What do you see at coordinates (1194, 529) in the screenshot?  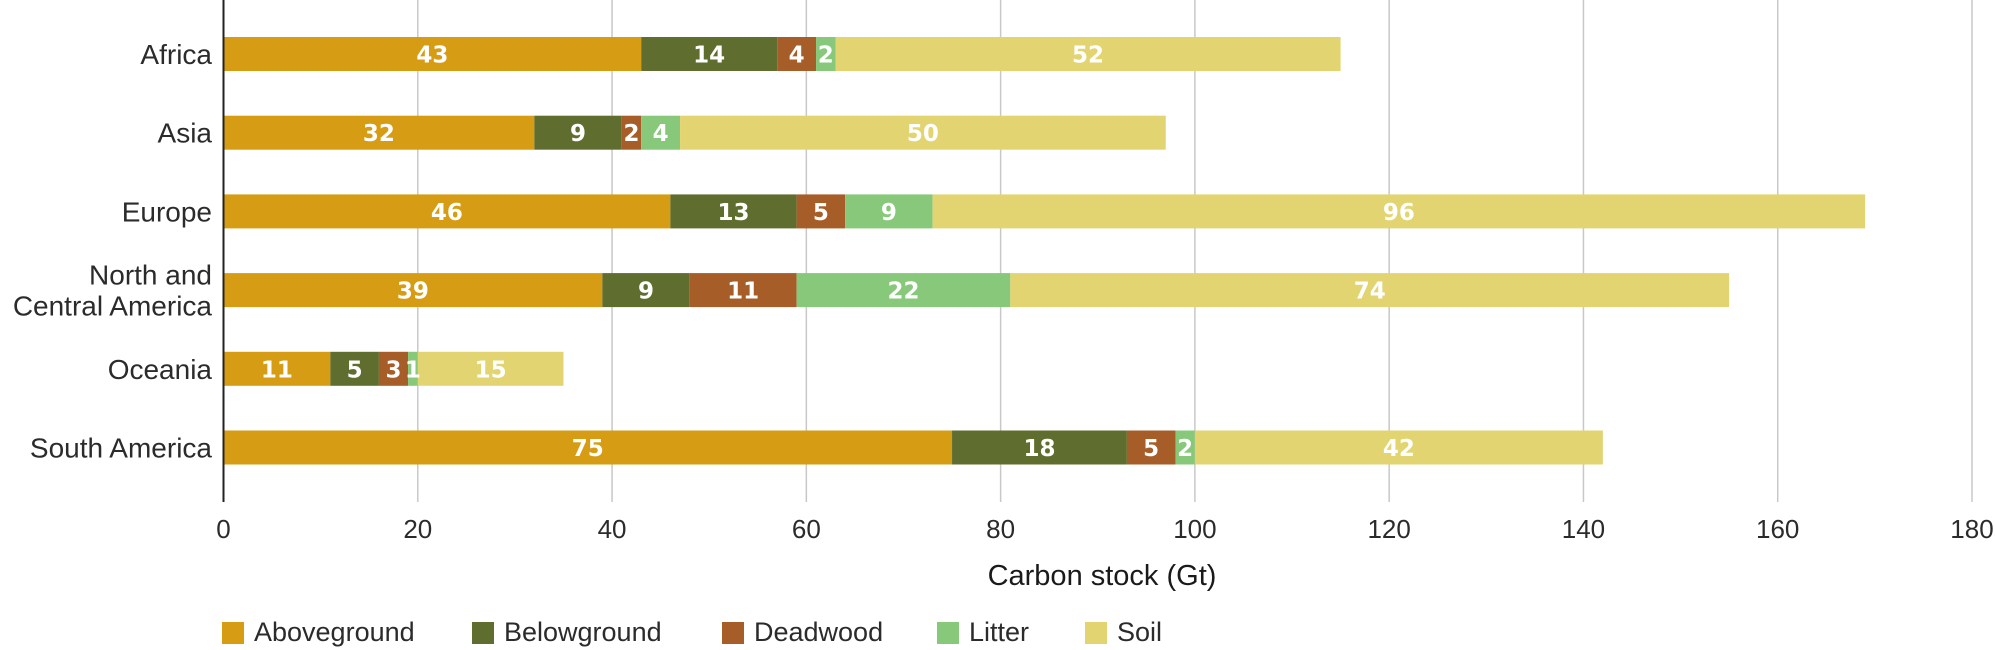 I see `x-tick-label: 100` at bounding box center [1194, 529].